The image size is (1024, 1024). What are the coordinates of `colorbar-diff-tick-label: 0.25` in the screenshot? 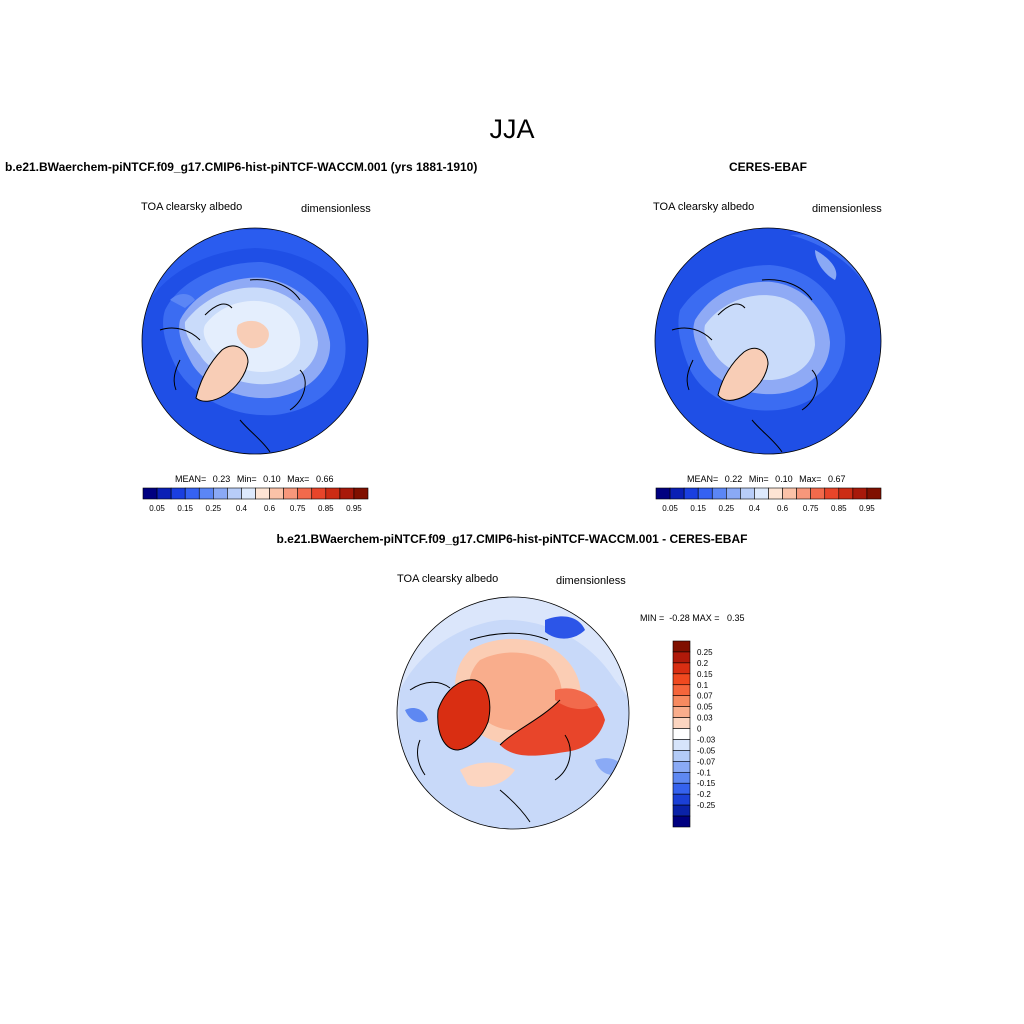 It's located at (705, 652).